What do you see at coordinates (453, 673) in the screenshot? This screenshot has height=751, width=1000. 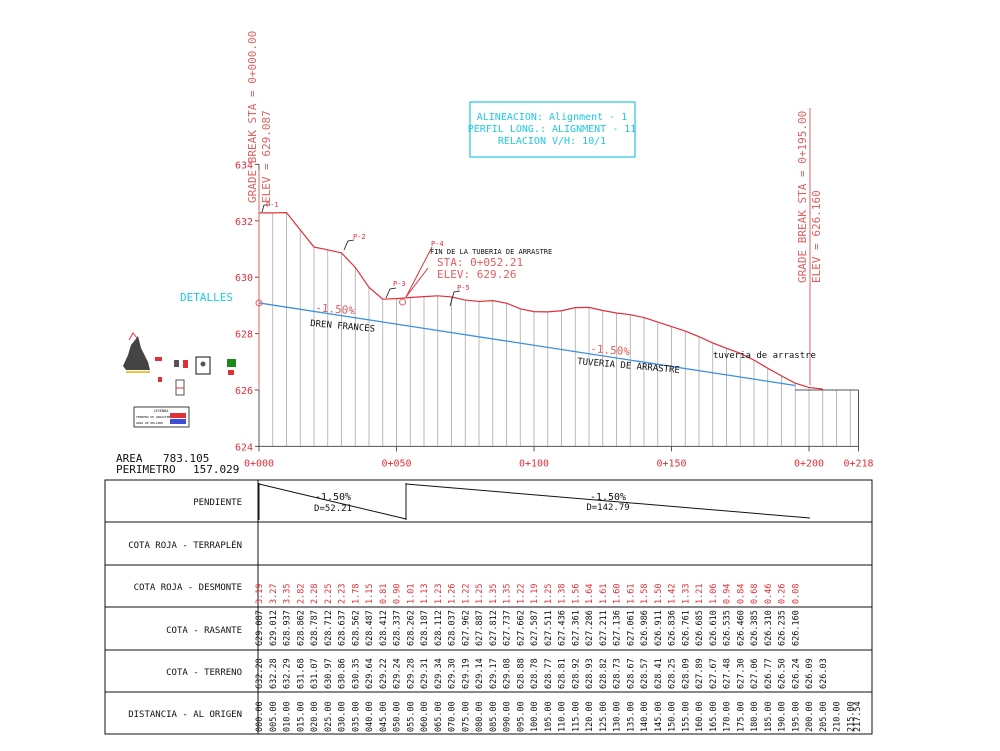 I see `terreno-value: 629.30` at bounding box center [453, 673].